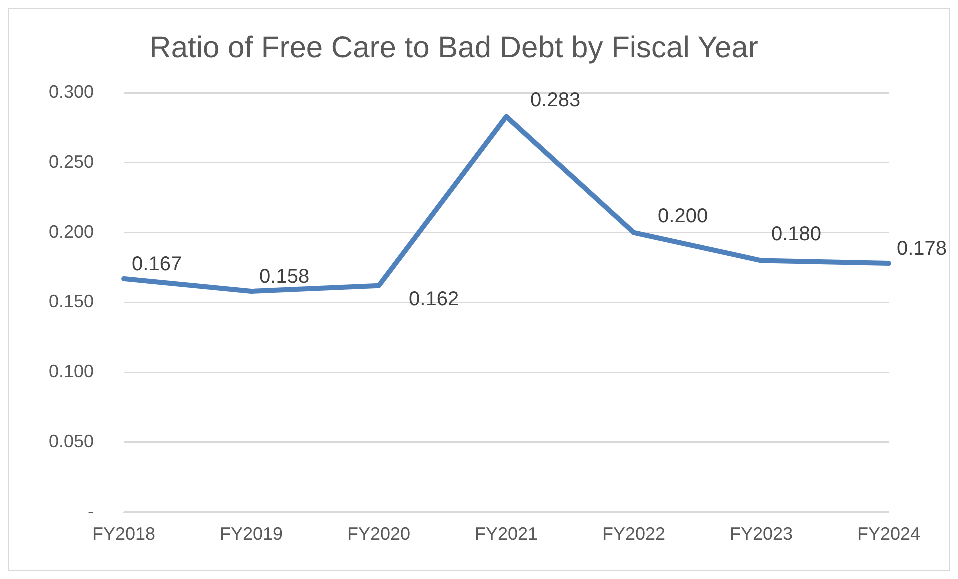 Image resolution: width=958 pixels, height=579 pixels. What do you see at coordinates (797, 234) in the screenshot?
I see `data-label: 0.180` at bounding box center [797, 234].